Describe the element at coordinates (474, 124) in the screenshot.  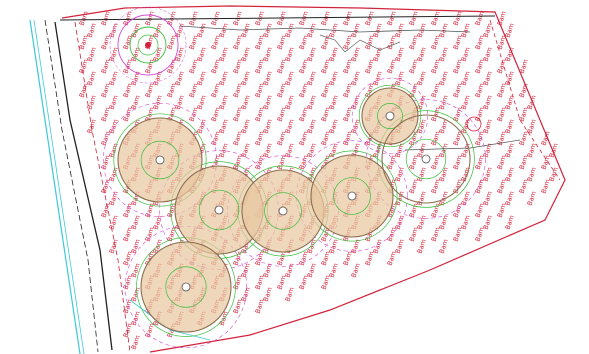
I see `small-marker` at that location.